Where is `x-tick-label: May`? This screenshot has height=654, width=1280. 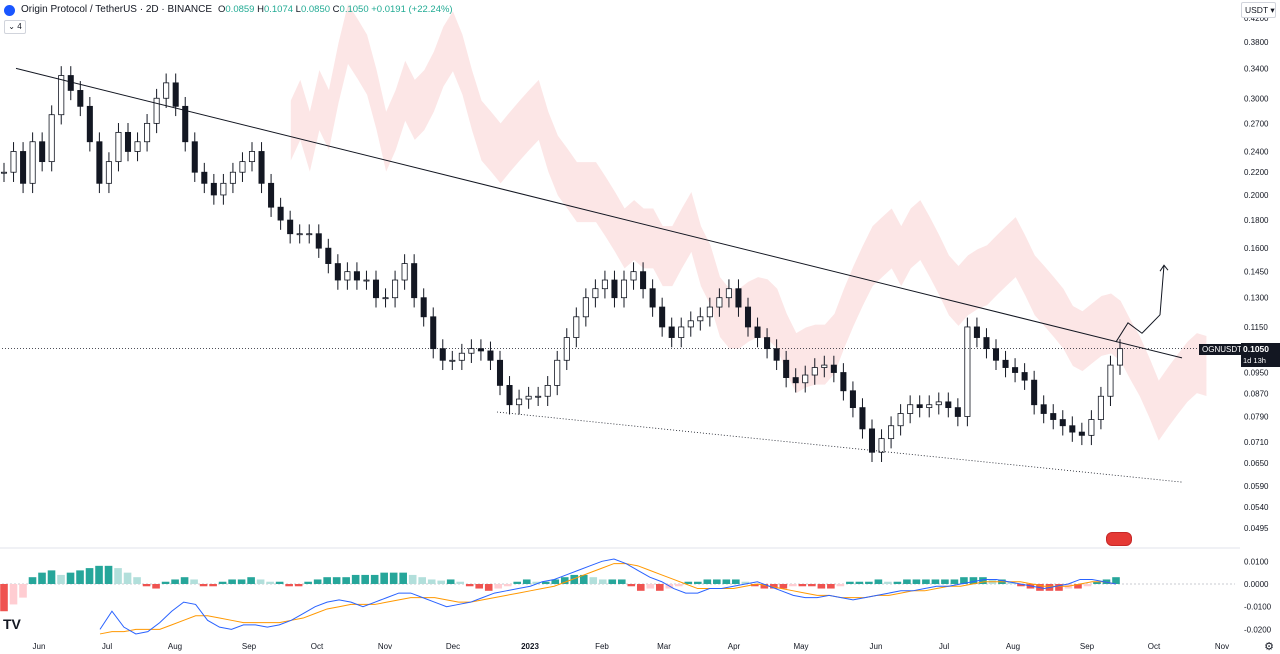 x-tick-label: May is located at coordinates (800, 646).